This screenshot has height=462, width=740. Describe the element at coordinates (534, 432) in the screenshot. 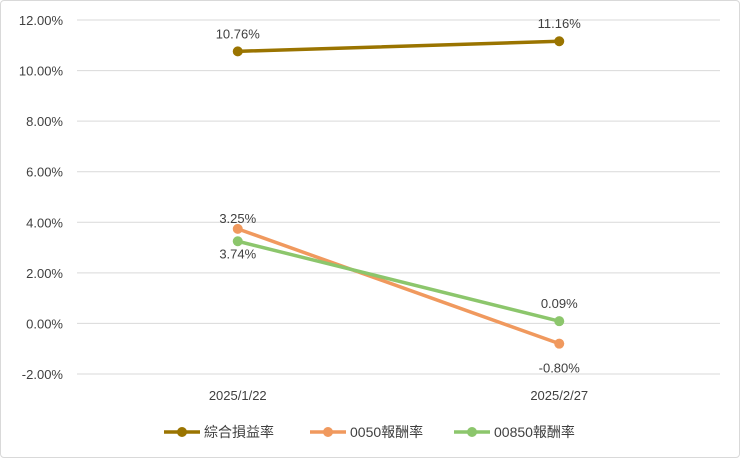

I see `legend-label: 00850報酬率` at that location.